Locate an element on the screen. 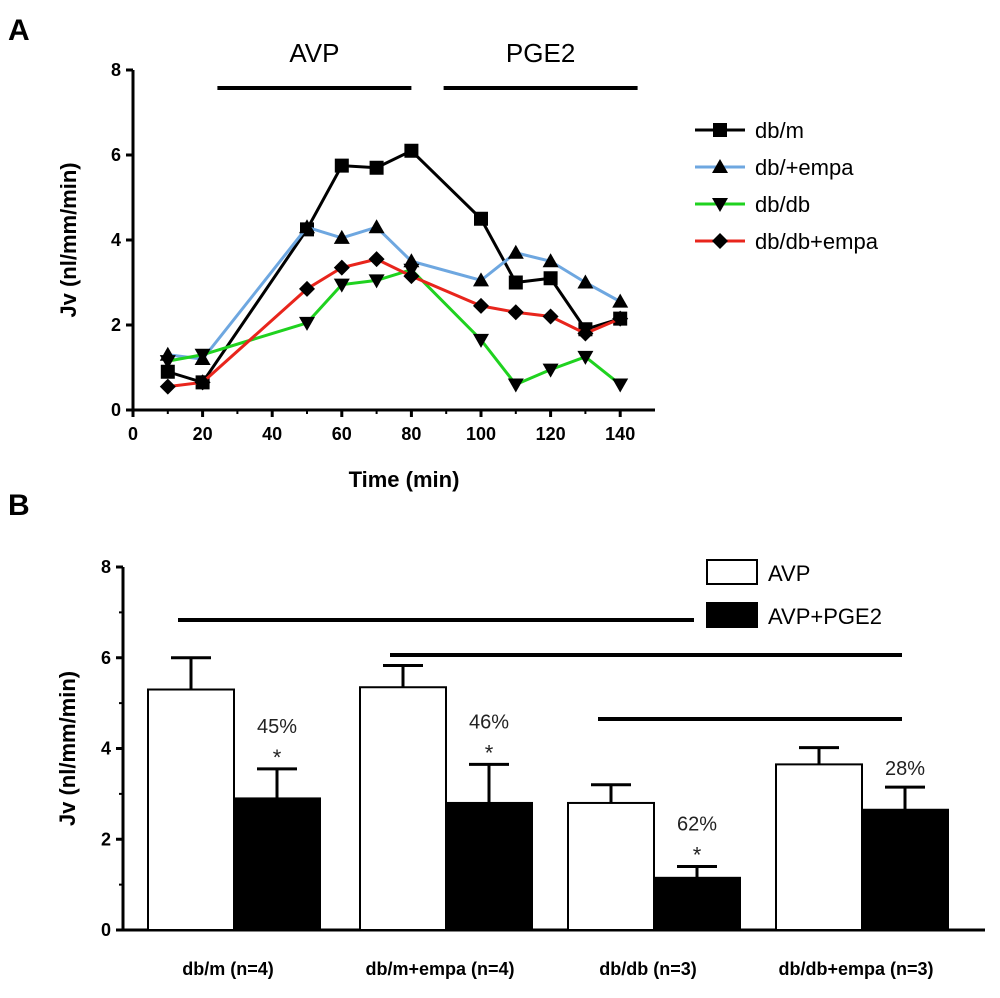  y-tick-label: 2 is located at coordinates (116, 325).